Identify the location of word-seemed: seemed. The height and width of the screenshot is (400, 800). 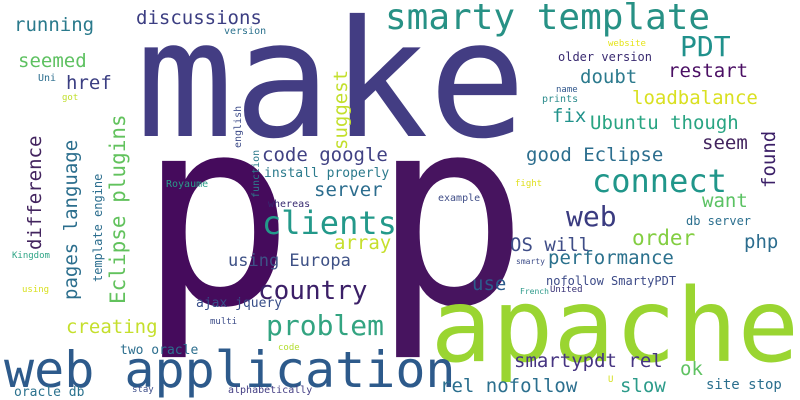
(52, 61).